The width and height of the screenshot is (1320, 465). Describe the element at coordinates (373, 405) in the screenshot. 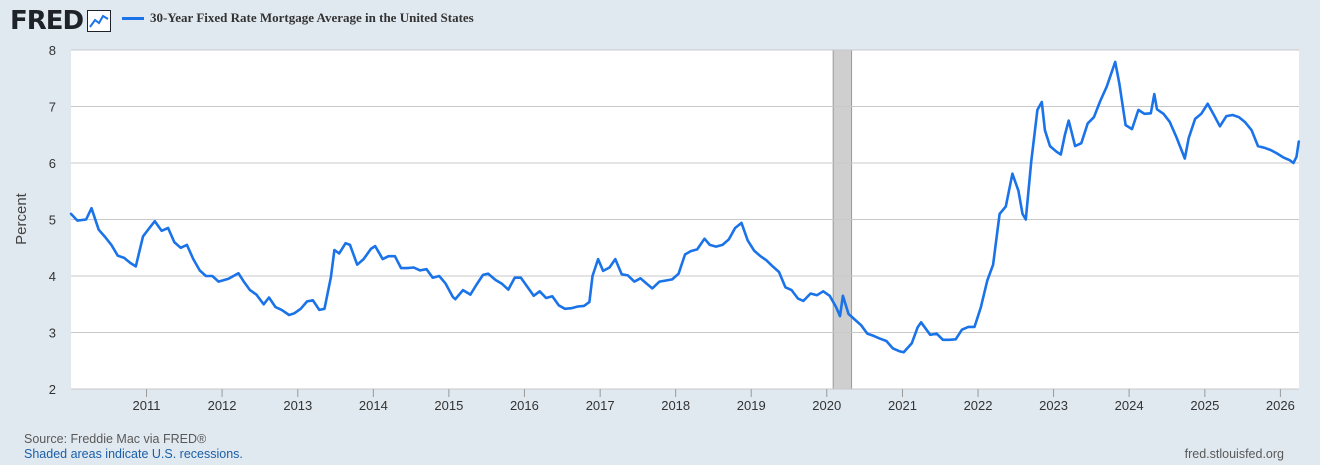

I see `x-tick-label: 2014` at that location.